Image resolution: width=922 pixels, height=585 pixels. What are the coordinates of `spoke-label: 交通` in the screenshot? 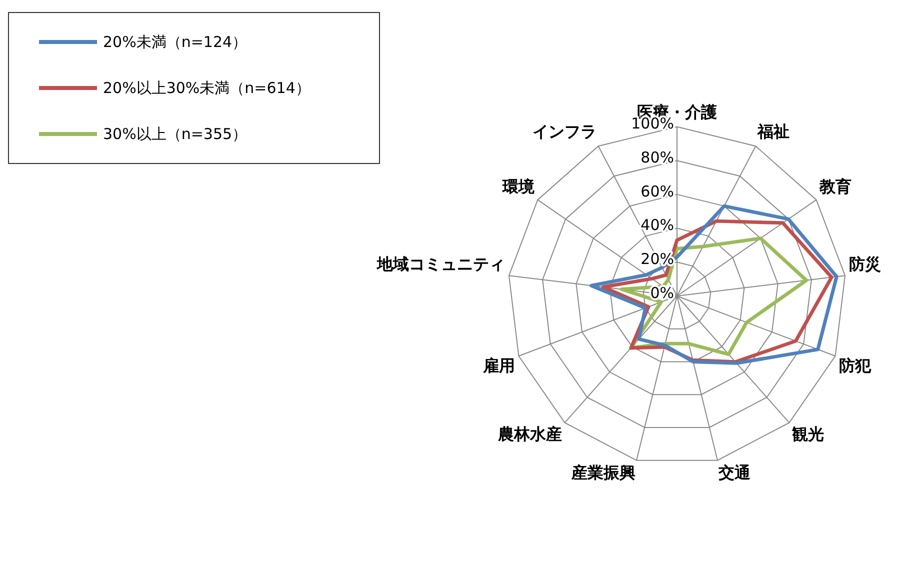 It's located at (734, 472).